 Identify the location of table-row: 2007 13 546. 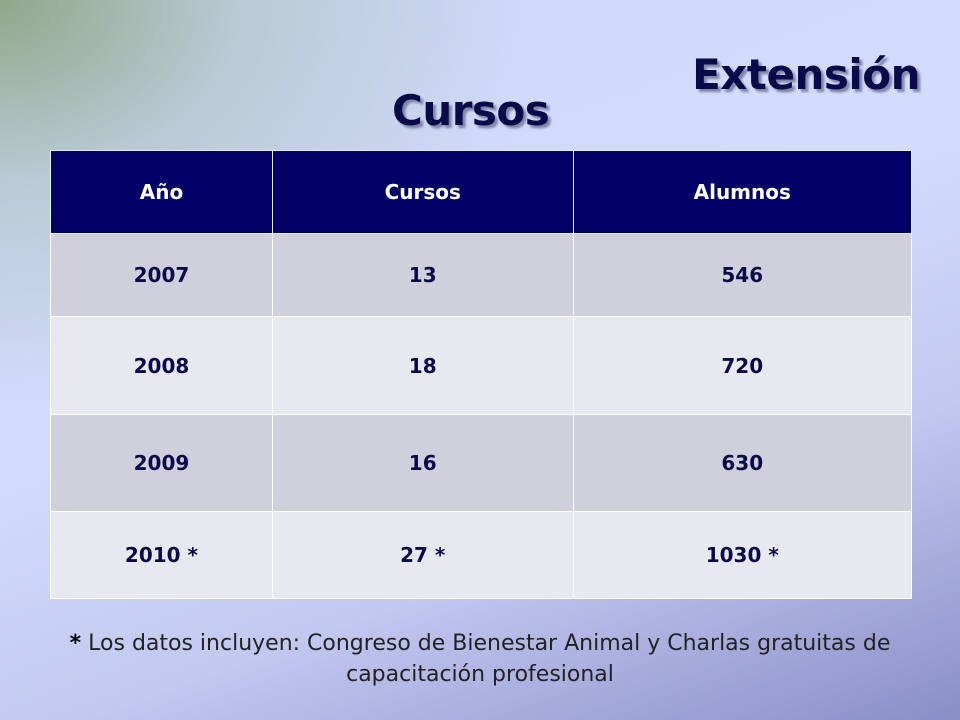
(481, 275).